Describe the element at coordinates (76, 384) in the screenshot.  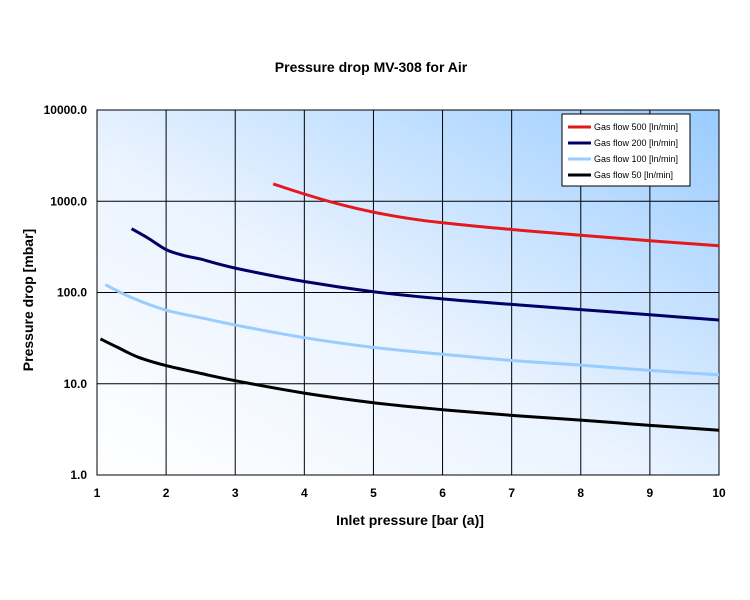
I see `y-tick-label: 10.0` at that location.